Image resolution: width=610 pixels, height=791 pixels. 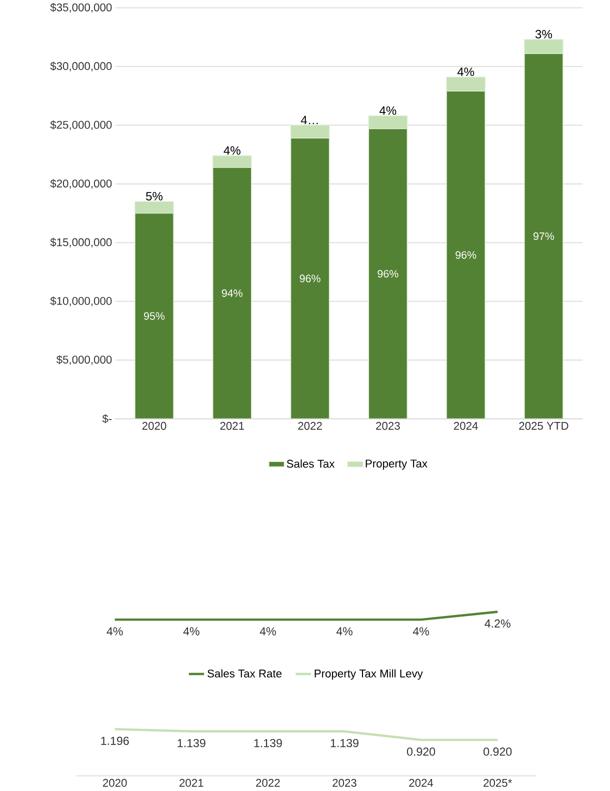 I want to click on y-tick-label: $25,000,000, so click(x=81, y=125).